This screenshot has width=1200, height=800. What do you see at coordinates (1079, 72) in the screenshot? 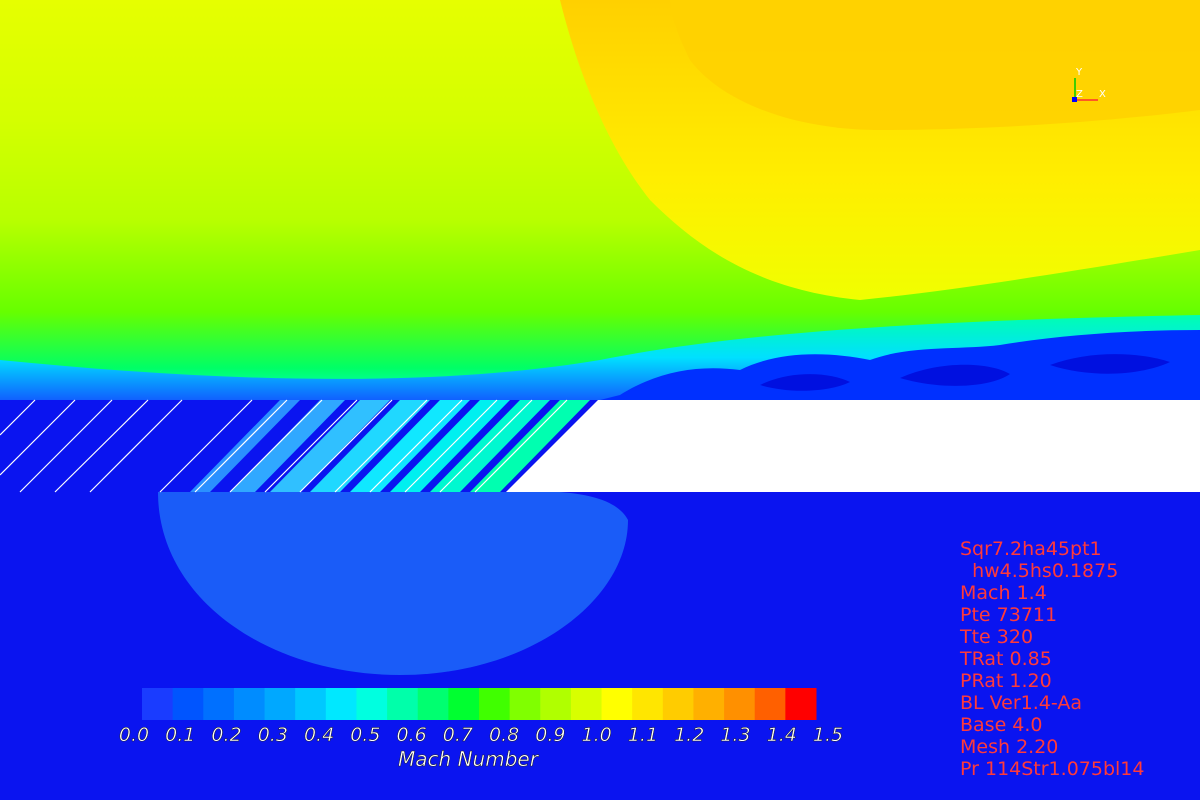
I see `axis-y-label: Y` at bounding box center [1079, 72].